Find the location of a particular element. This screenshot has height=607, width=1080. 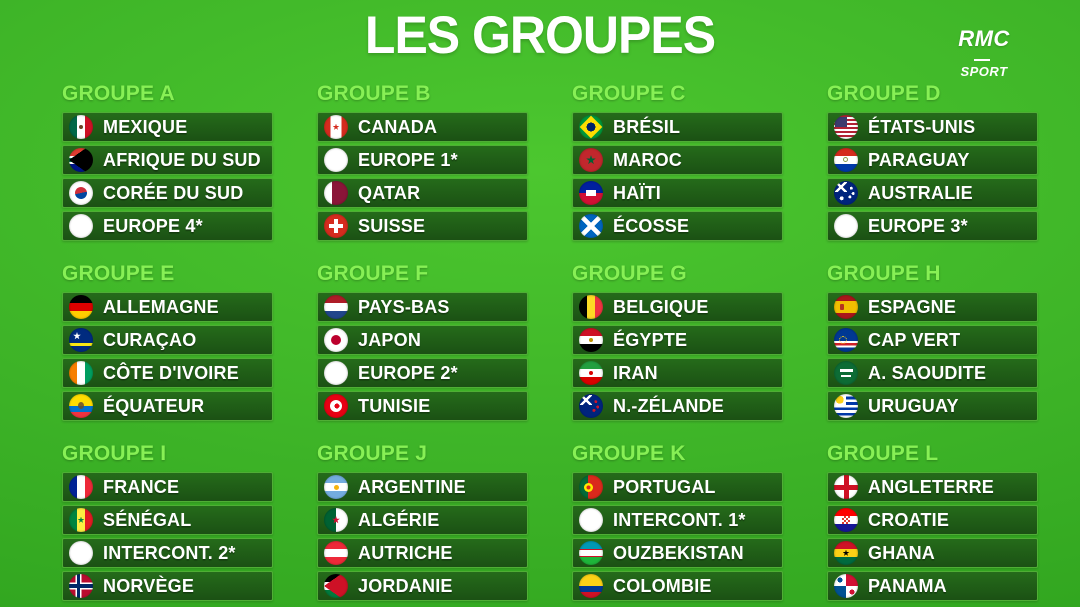

team-row: MAROC is located at coordinates (677, 160).